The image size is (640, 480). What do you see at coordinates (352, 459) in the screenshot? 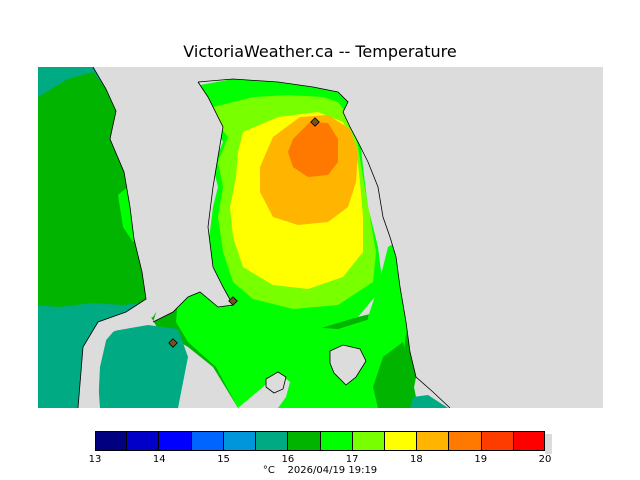
I see `legend-tick-17: 17` at bounding box center [352, 459].